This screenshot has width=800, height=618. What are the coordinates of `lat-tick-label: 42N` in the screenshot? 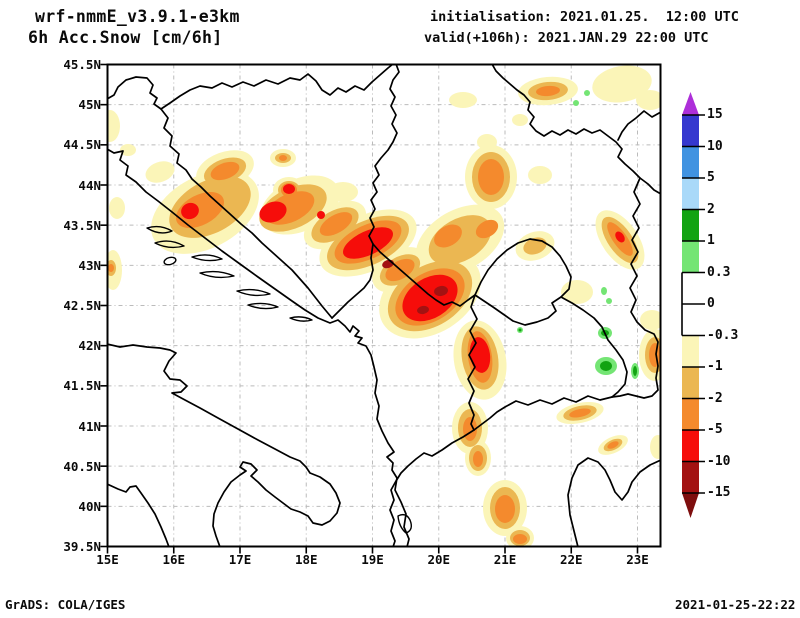 It's located at (89, 346).